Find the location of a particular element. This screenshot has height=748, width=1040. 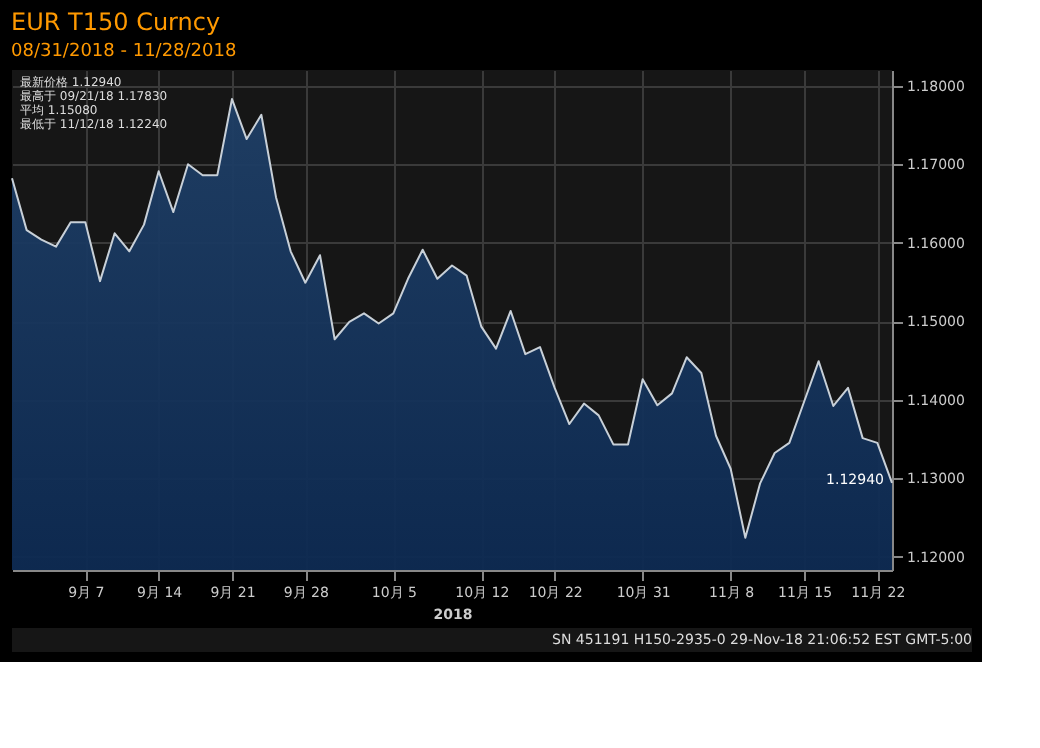

chart-title: EUR T150 Curncy is located at coordinates (116, 22).